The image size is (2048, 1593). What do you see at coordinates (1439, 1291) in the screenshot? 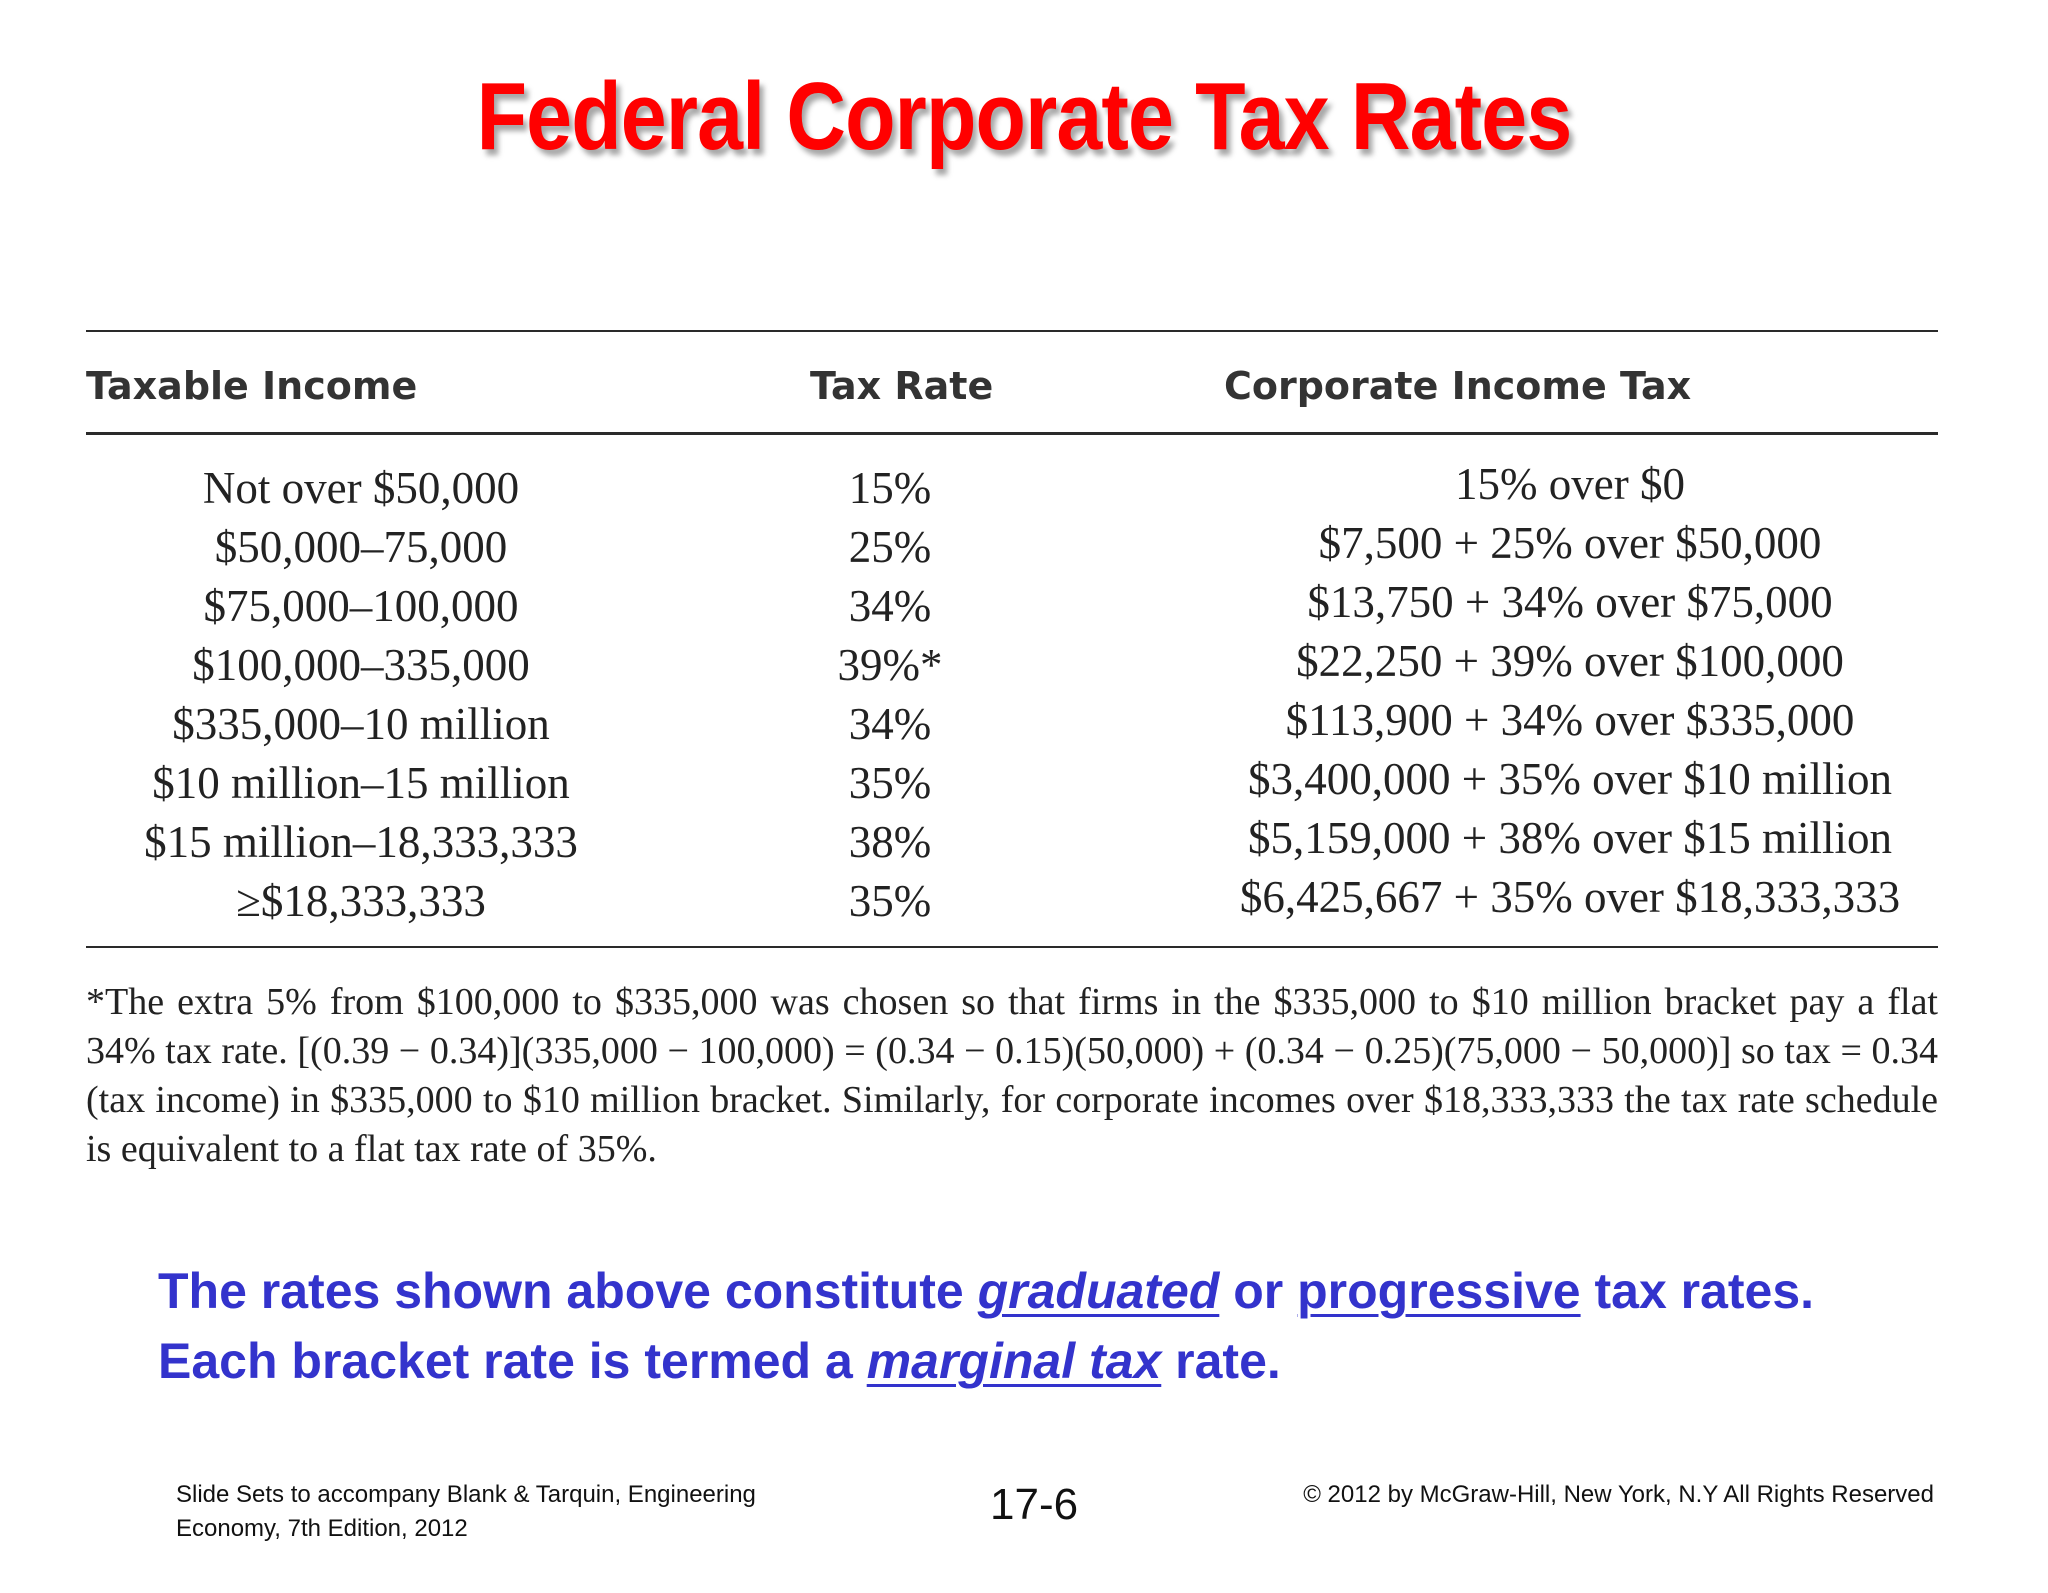
I see `term-progressive: progressive` at bounding box center [1439, 1291].